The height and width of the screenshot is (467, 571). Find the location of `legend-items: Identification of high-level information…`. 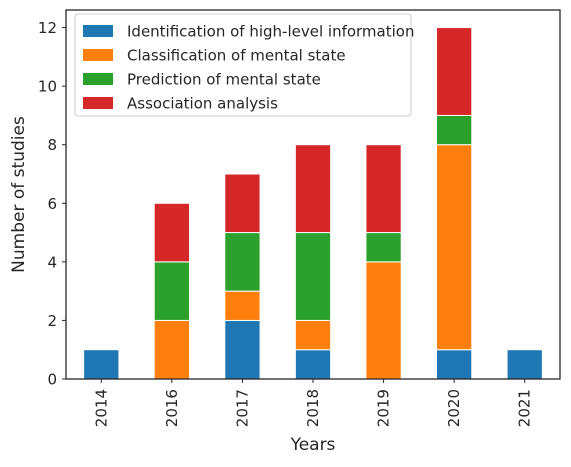

legend-items: Identification of high-level information… is located at coordinates (248, 68).